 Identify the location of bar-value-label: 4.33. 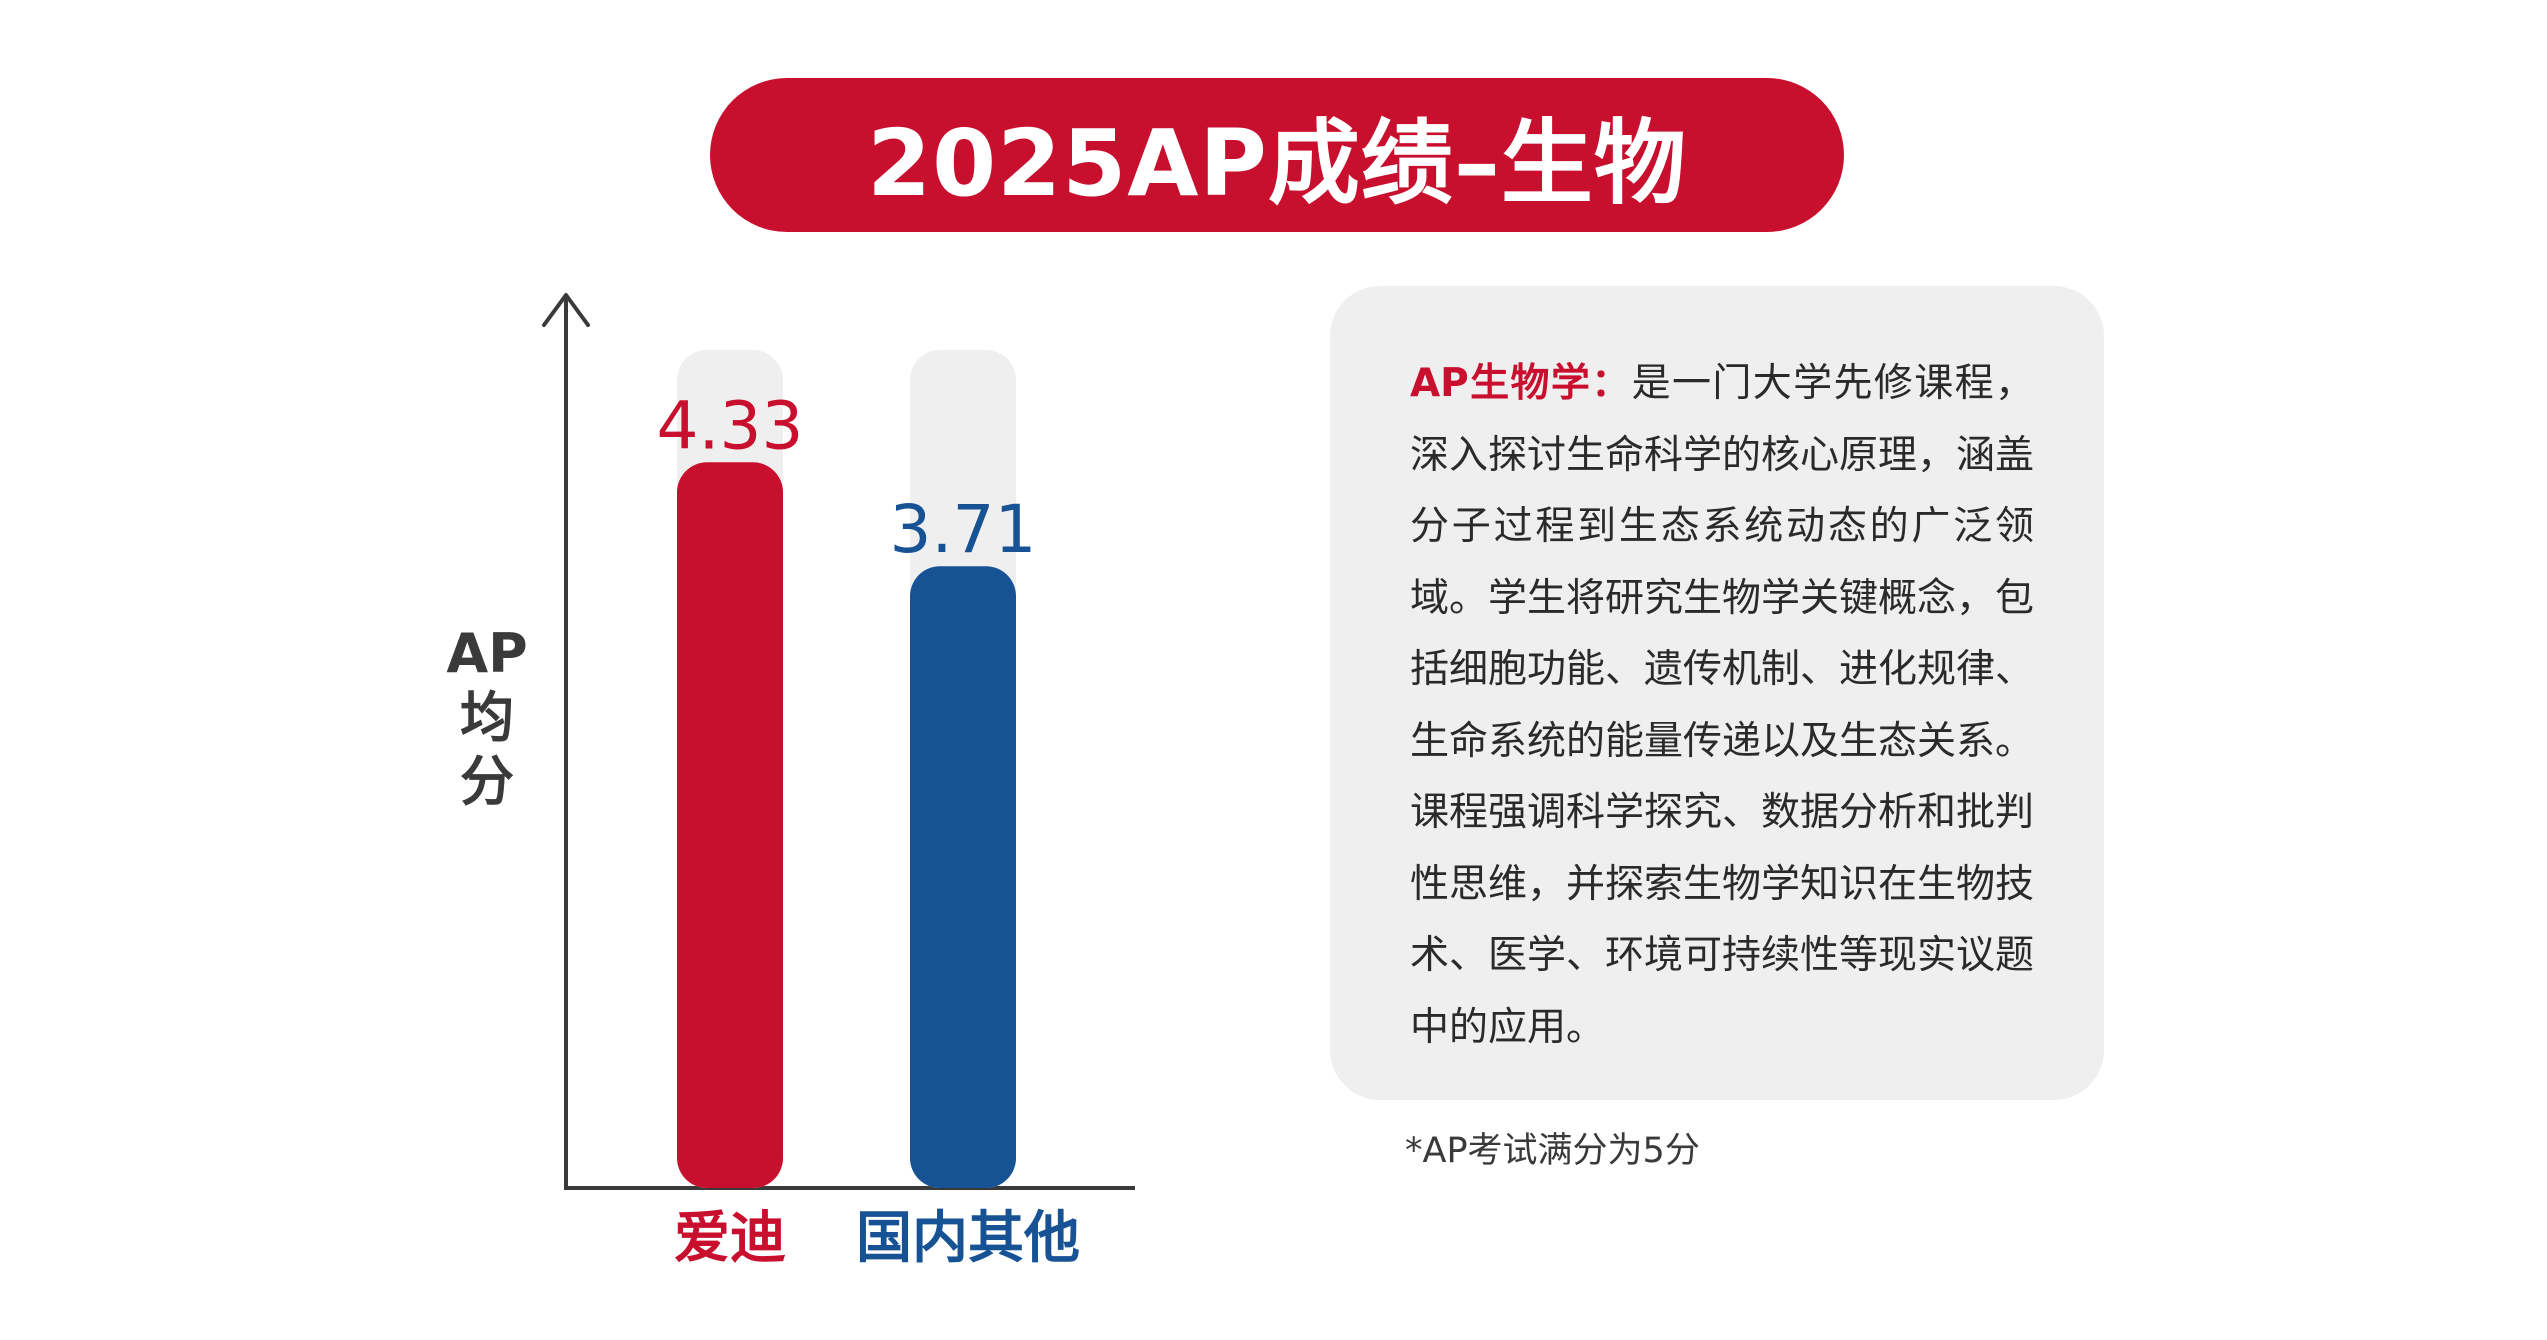
(730, 425).